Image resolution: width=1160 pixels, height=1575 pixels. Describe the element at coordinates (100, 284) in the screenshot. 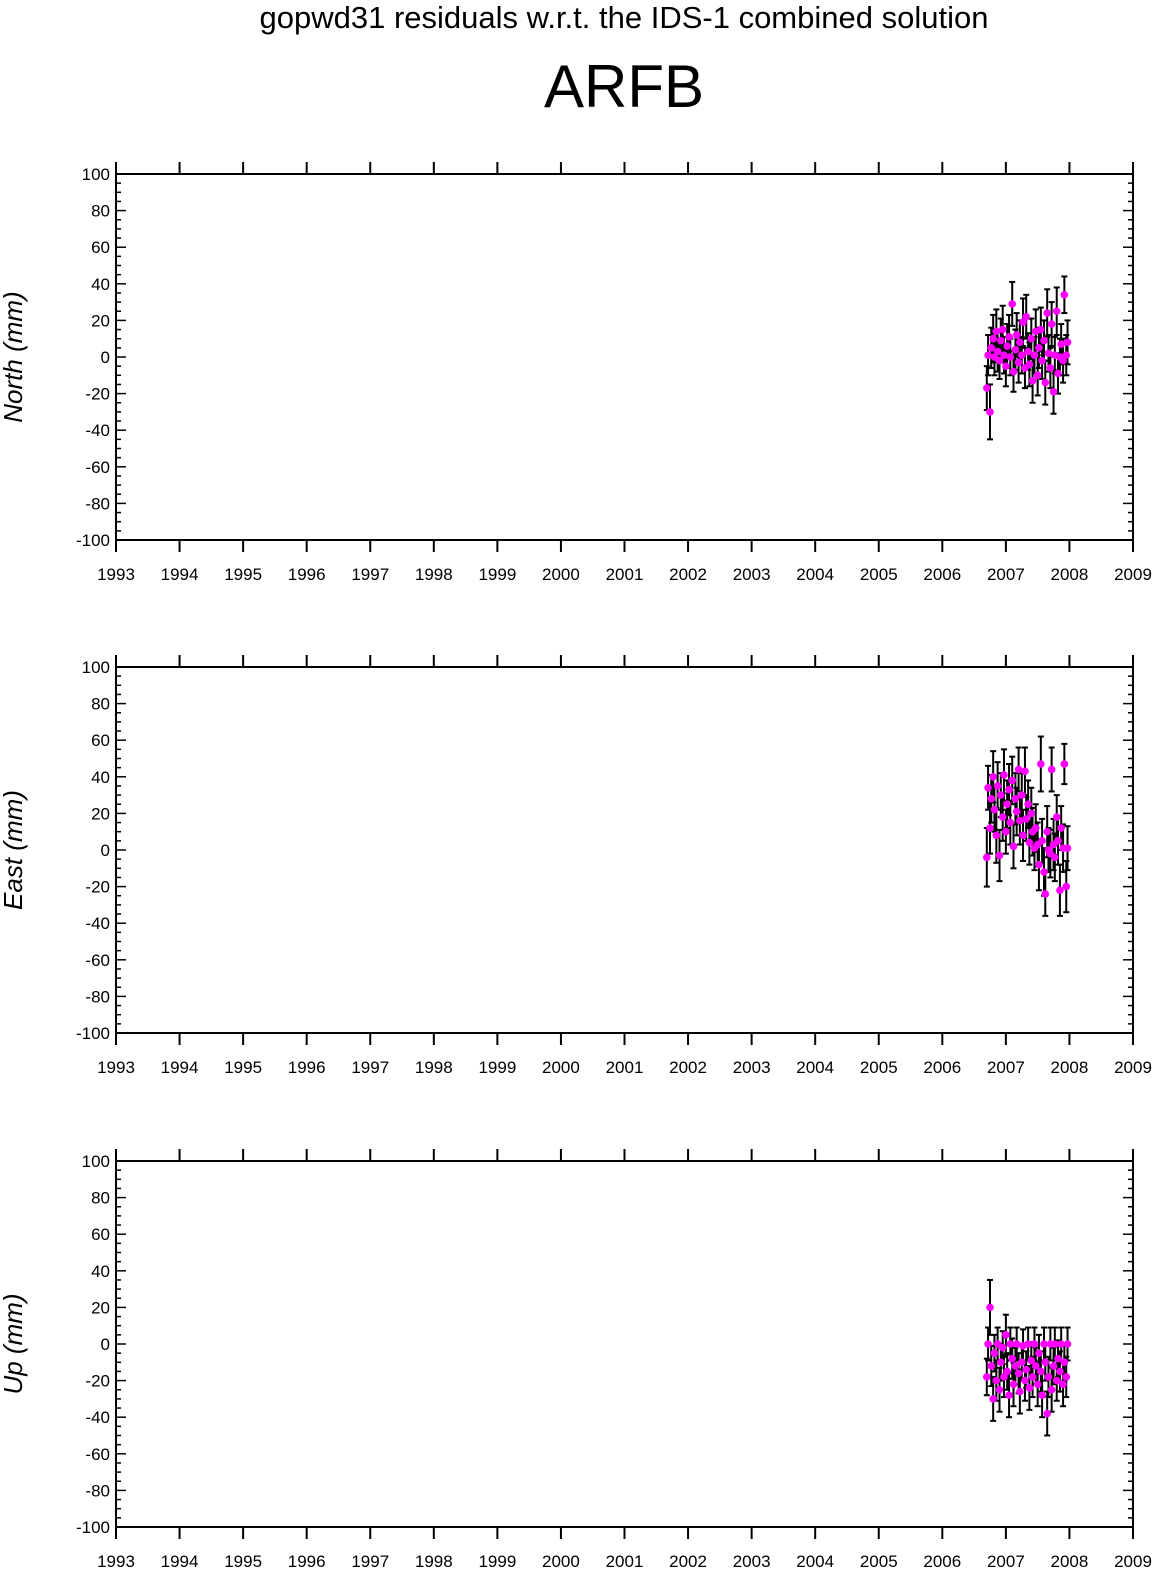

I see `north-y-tick-label: 40` at that location.